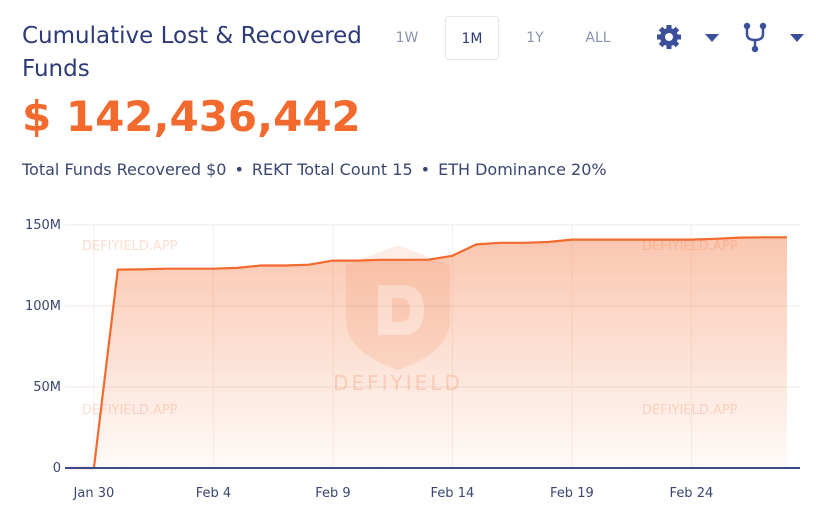 The width and height of the screenshot is (816, 513). Describe the element at coordinates (43, 225) in the screenshot. I see `y-tick-label: 150M` at that location.